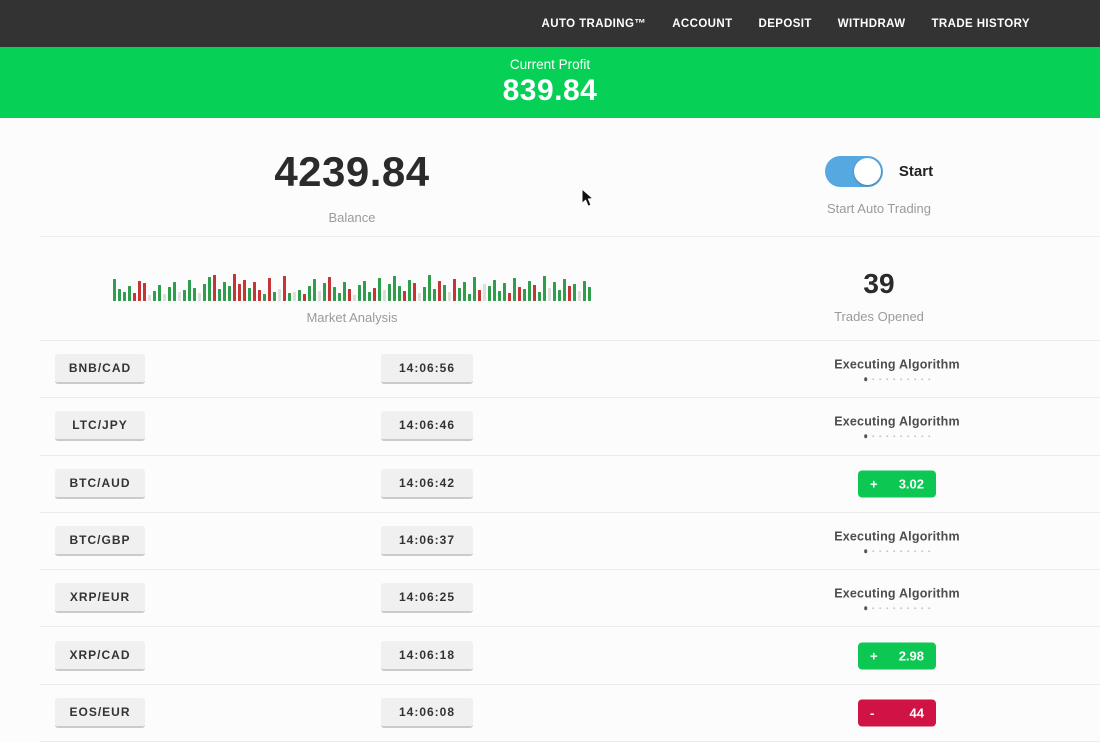 This screenshot has width=1100, height=742. Describe the element at coordinates (352, 295) in the screenshot. I see `market-analysis-block: Market Analysis` at that location.